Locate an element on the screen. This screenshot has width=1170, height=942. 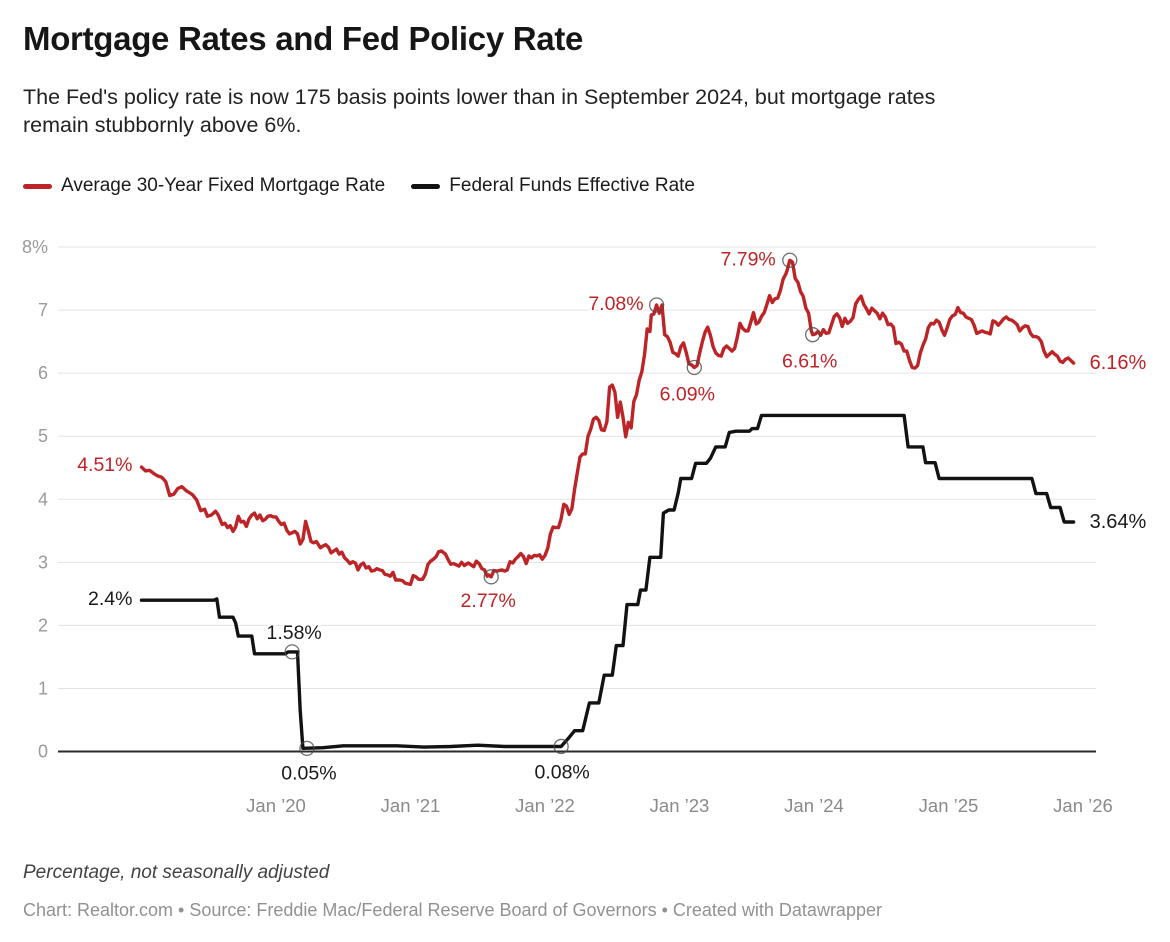
svg-text: Jan ’21 is located at coordinates (411, 805).